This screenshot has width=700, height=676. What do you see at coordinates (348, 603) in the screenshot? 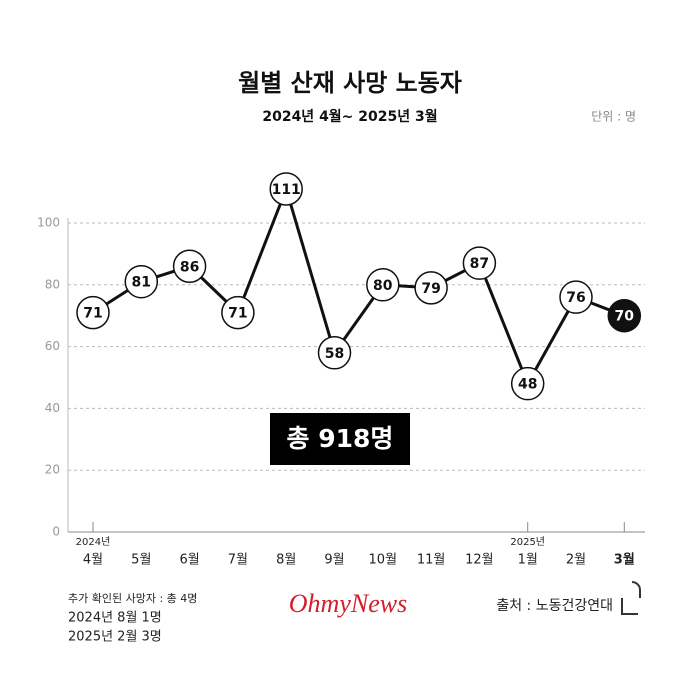
I see `logo: OhmyNews` at bounding box center [348, 603].